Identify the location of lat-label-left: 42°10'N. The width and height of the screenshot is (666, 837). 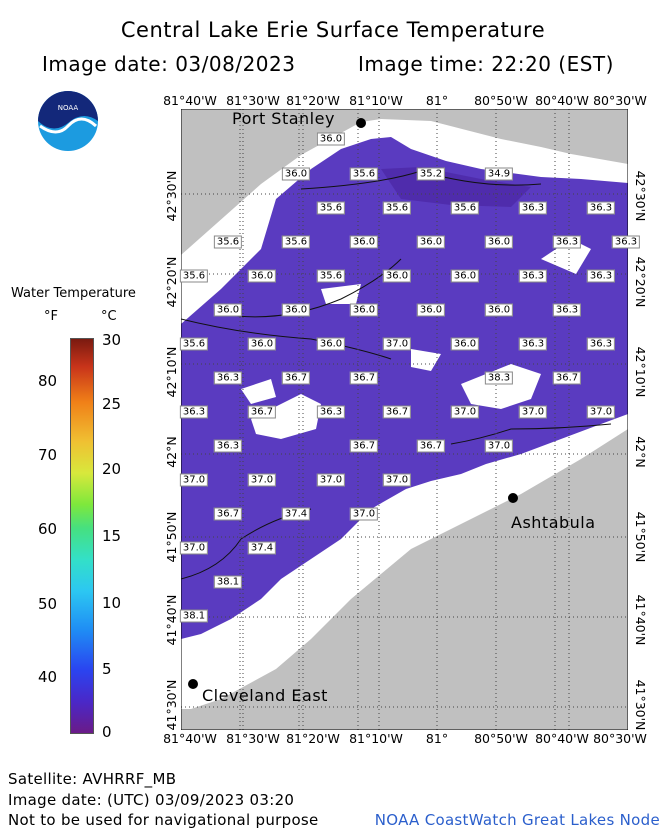
(171, 372).